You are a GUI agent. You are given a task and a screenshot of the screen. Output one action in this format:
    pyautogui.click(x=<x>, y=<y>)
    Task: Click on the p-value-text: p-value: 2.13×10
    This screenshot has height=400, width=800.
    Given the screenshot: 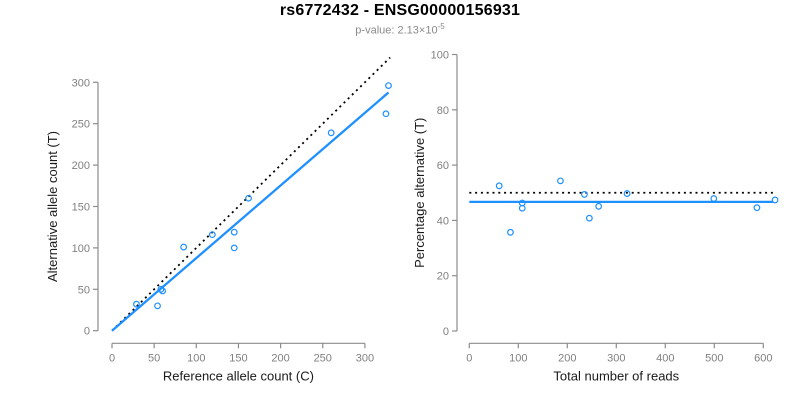 What is the action you would take?
    pyautogui.click(x=396, y=30)
    